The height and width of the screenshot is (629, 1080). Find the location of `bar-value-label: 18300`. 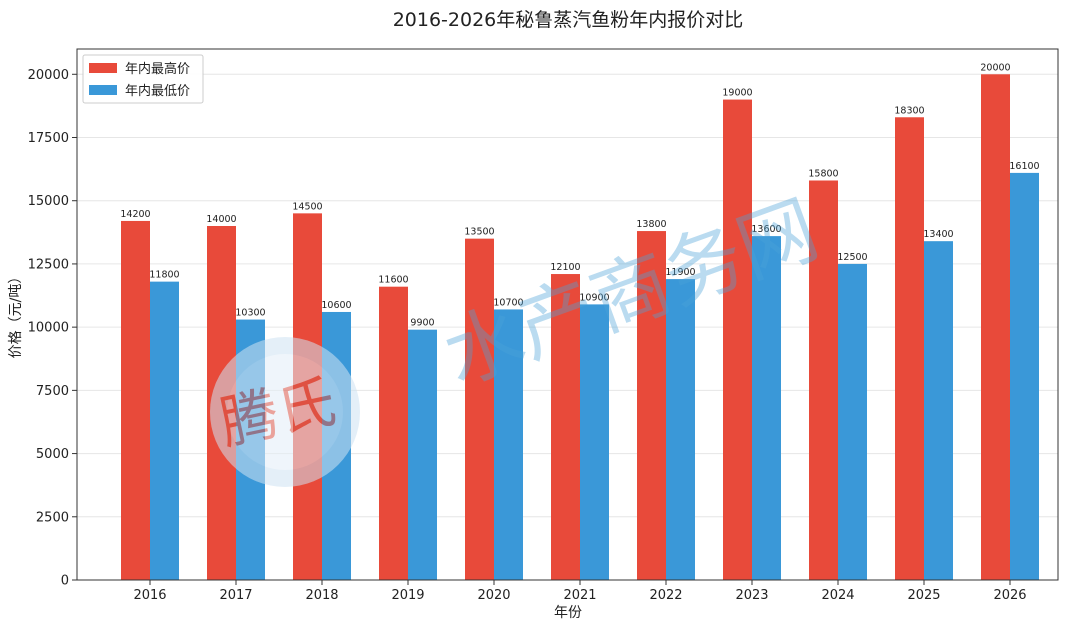

bar-value-label: 18300 is located at coordinates (909, 110).